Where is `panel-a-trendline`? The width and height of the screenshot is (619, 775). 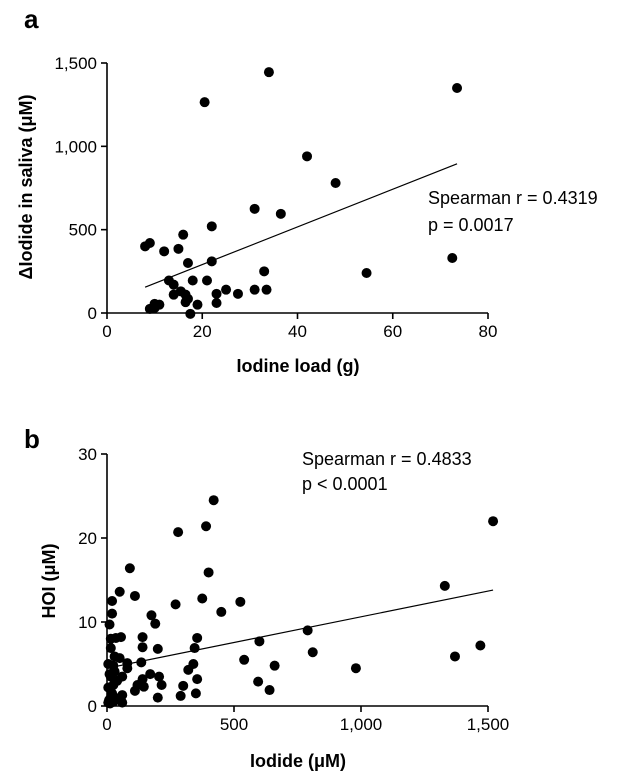 panel-a-trendline is located at coordinates (301, 225).